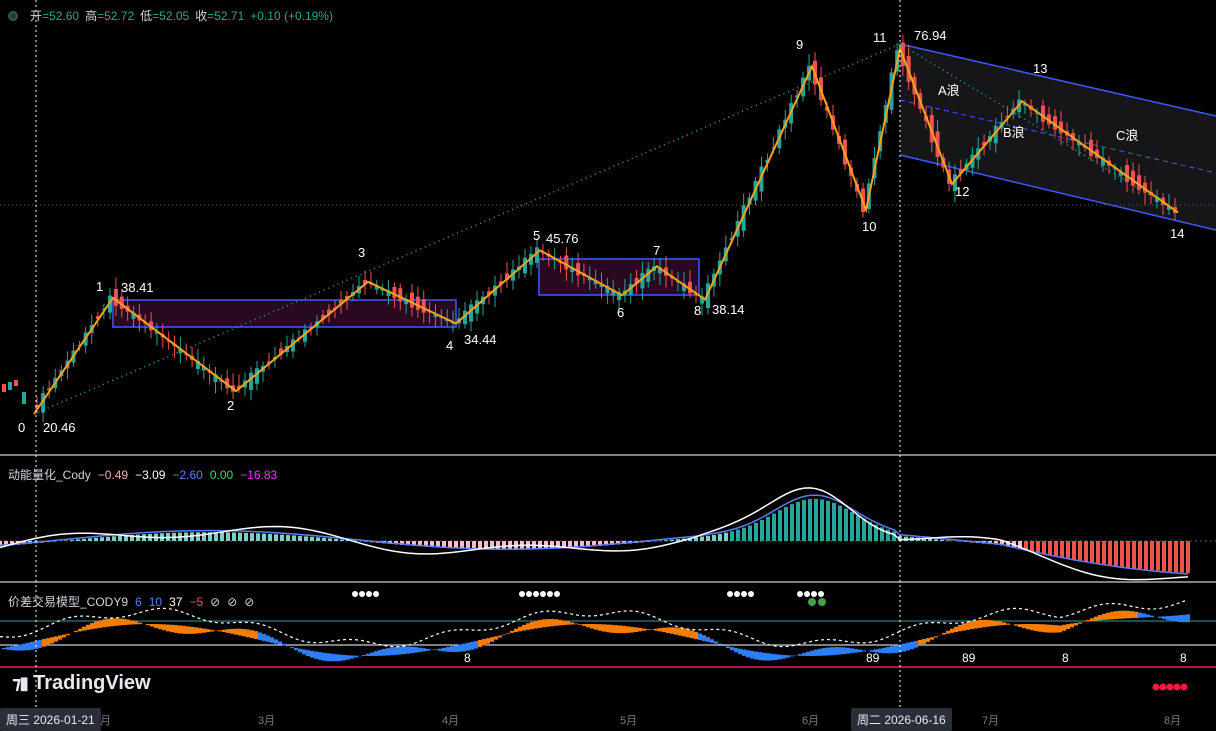 This screenshot has height=731, width=1216. Describe the element at coordinates (1173, 721) in the screenshot. I see `month-label-aug: 8月` at that location.